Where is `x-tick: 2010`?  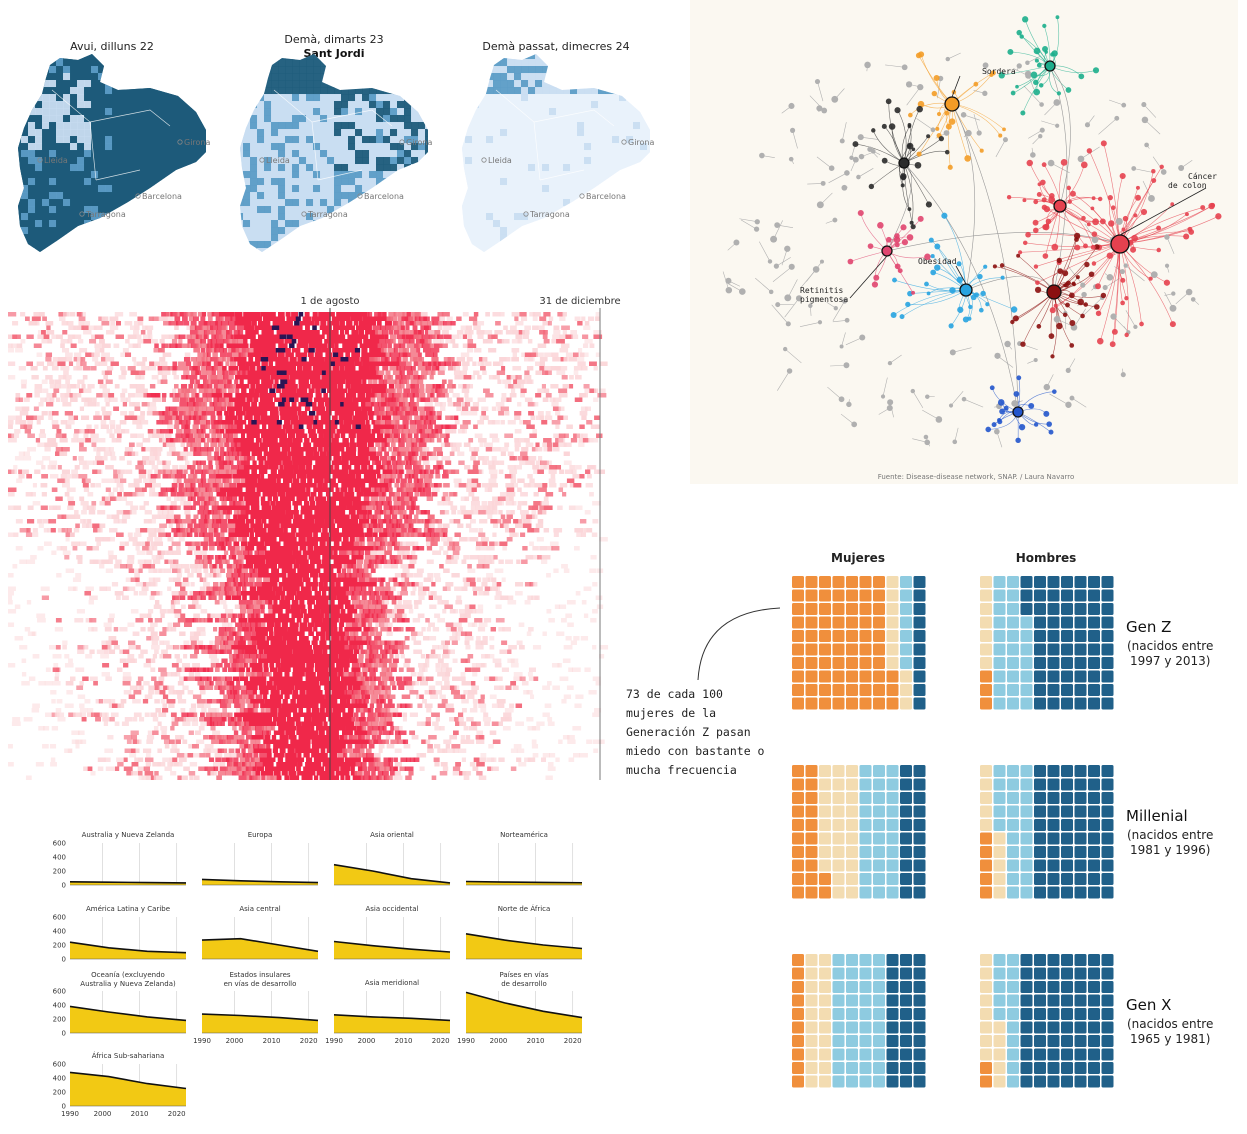 x-tick: 2010 is located at coordinates (404, 1041).